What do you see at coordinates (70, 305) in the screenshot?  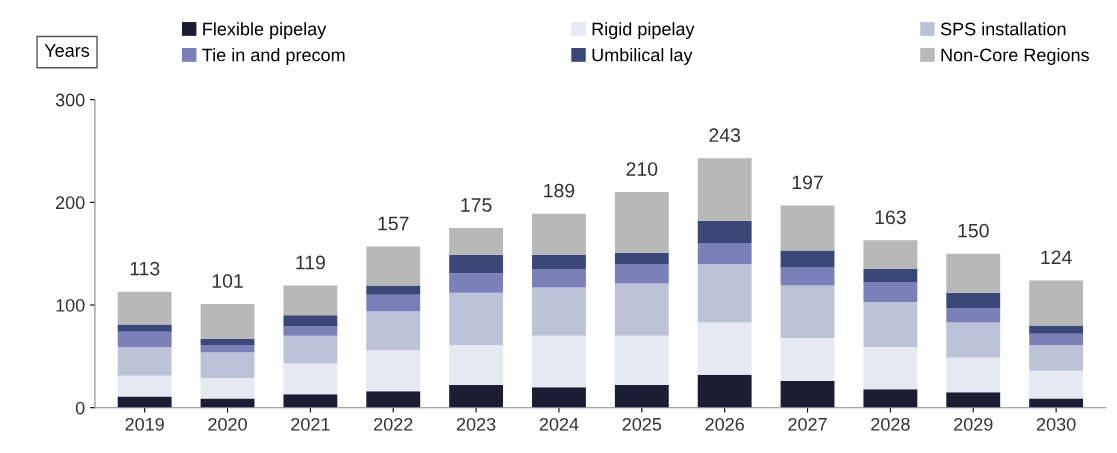 I see `y-tick-label: 100` at bounding box center [70, 305].